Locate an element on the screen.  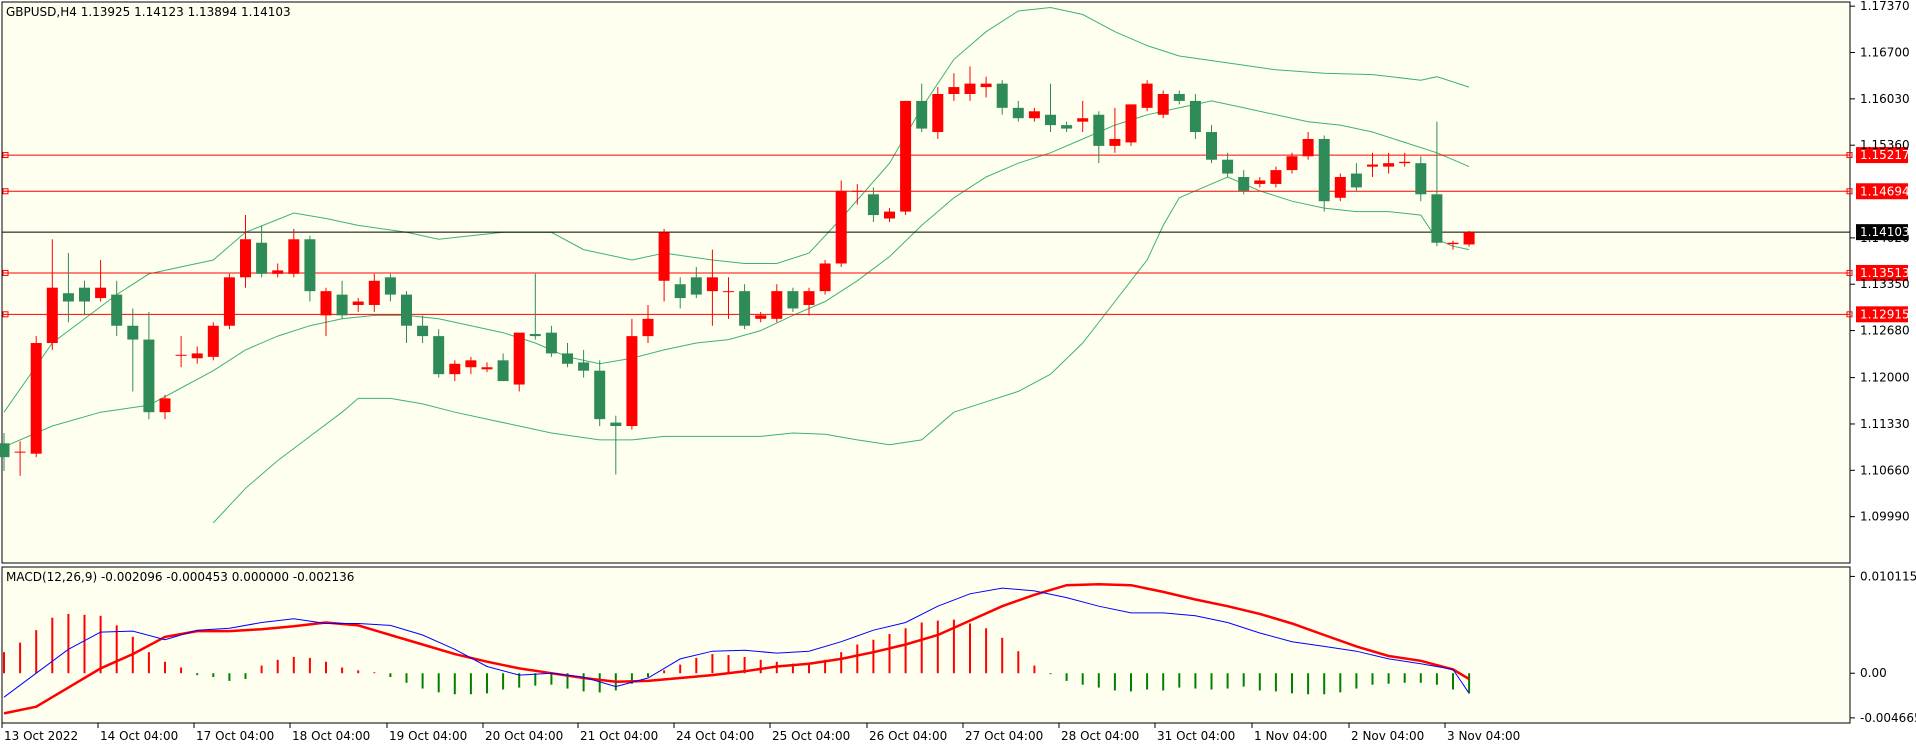
price-tick-label: 1.16700 is located at coordinates (1885, 52).